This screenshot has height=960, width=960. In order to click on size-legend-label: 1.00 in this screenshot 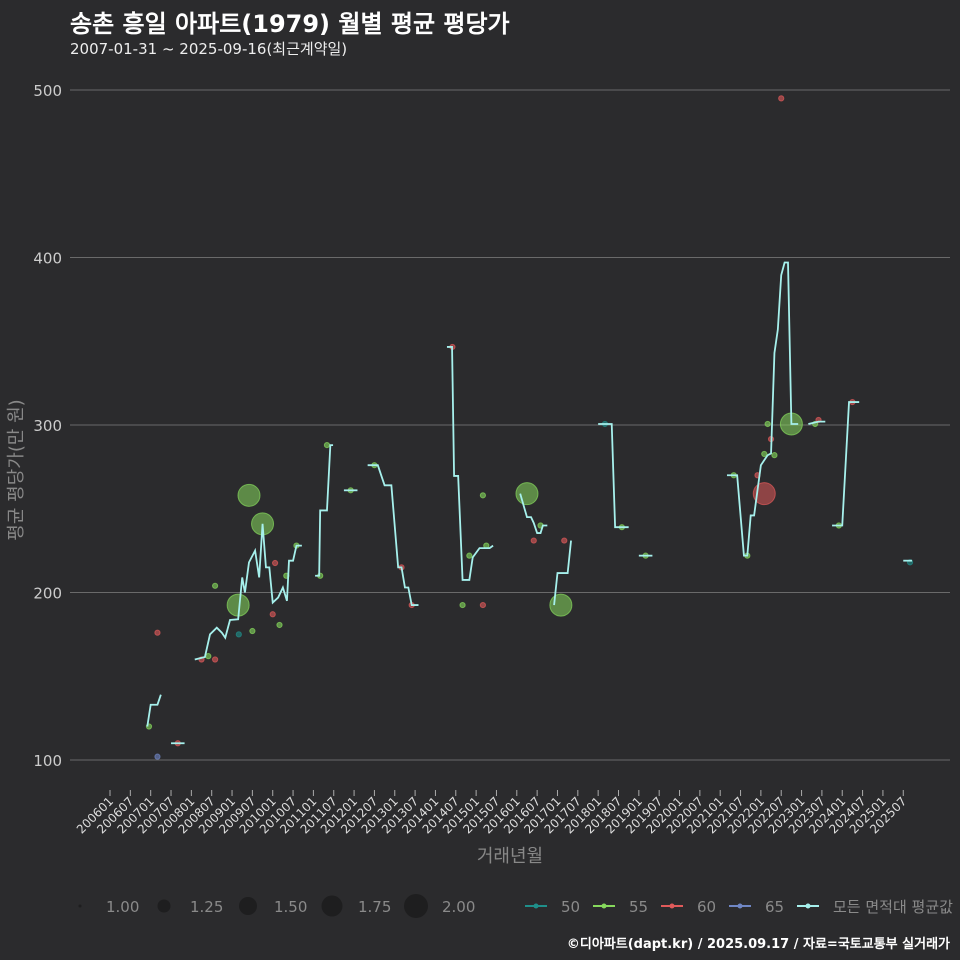, I will do `click(122, 907)`.